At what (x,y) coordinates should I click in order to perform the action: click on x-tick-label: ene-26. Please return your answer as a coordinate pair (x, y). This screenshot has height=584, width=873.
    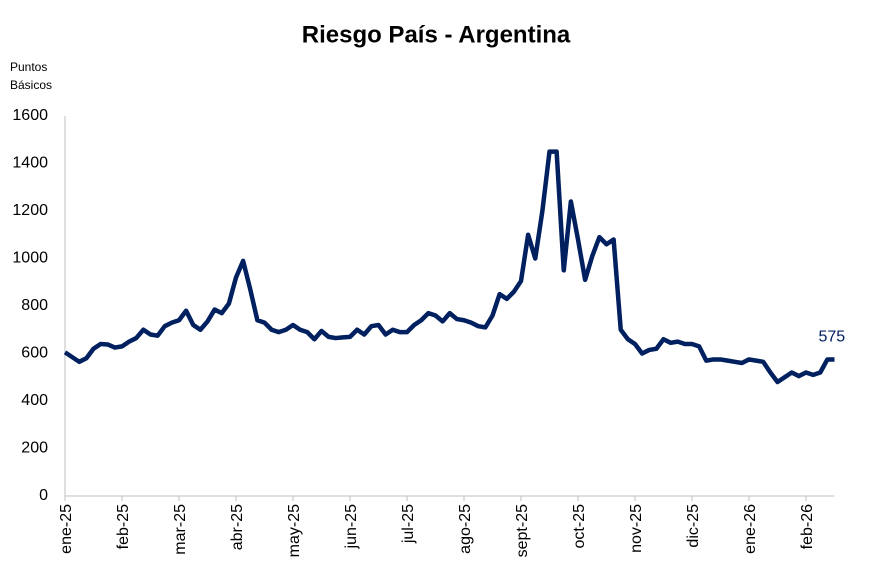
    Looking at the image, I should click on (750, 529).